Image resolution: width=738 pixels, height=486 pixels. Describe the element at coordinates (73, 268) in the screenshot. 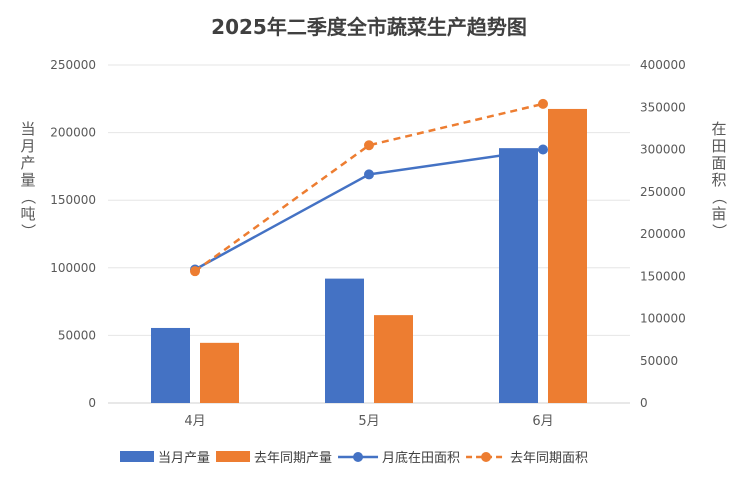

I see `y-tick-label: 100000` at that location.